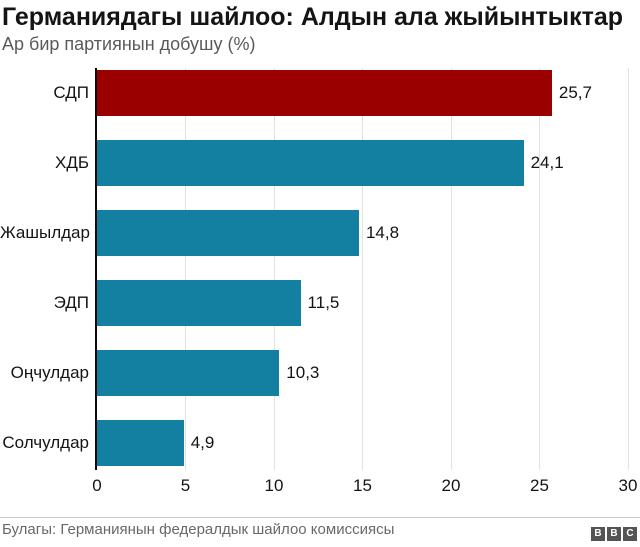  What do you see at coordinates (451, 485) in the screenshot?
I see `x-tick-label: 20` at bounding box center [451, 485].